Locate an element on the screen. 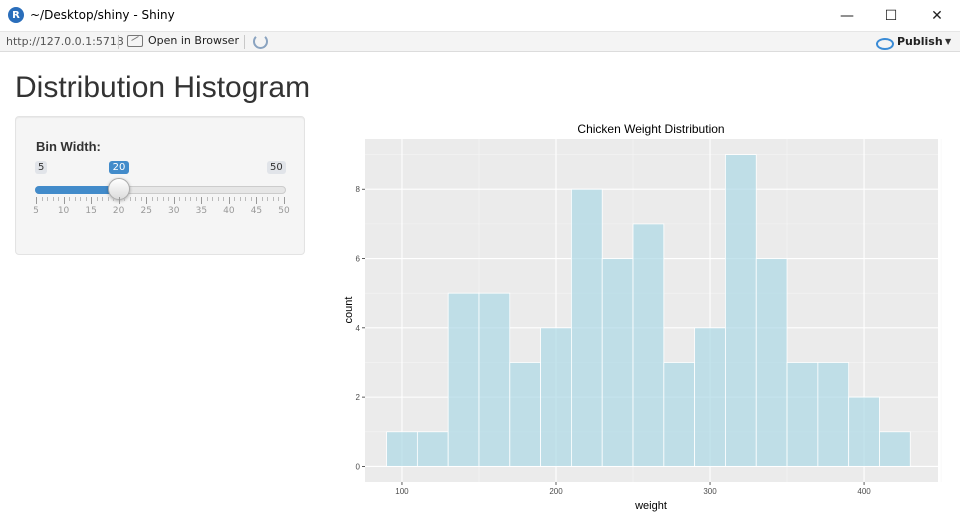 This screenshot has width=960, height=519. window-titlebar: R ~/Desktop/shiny - Shiny — ☐ ✕ is located at coordinates (480, 15).